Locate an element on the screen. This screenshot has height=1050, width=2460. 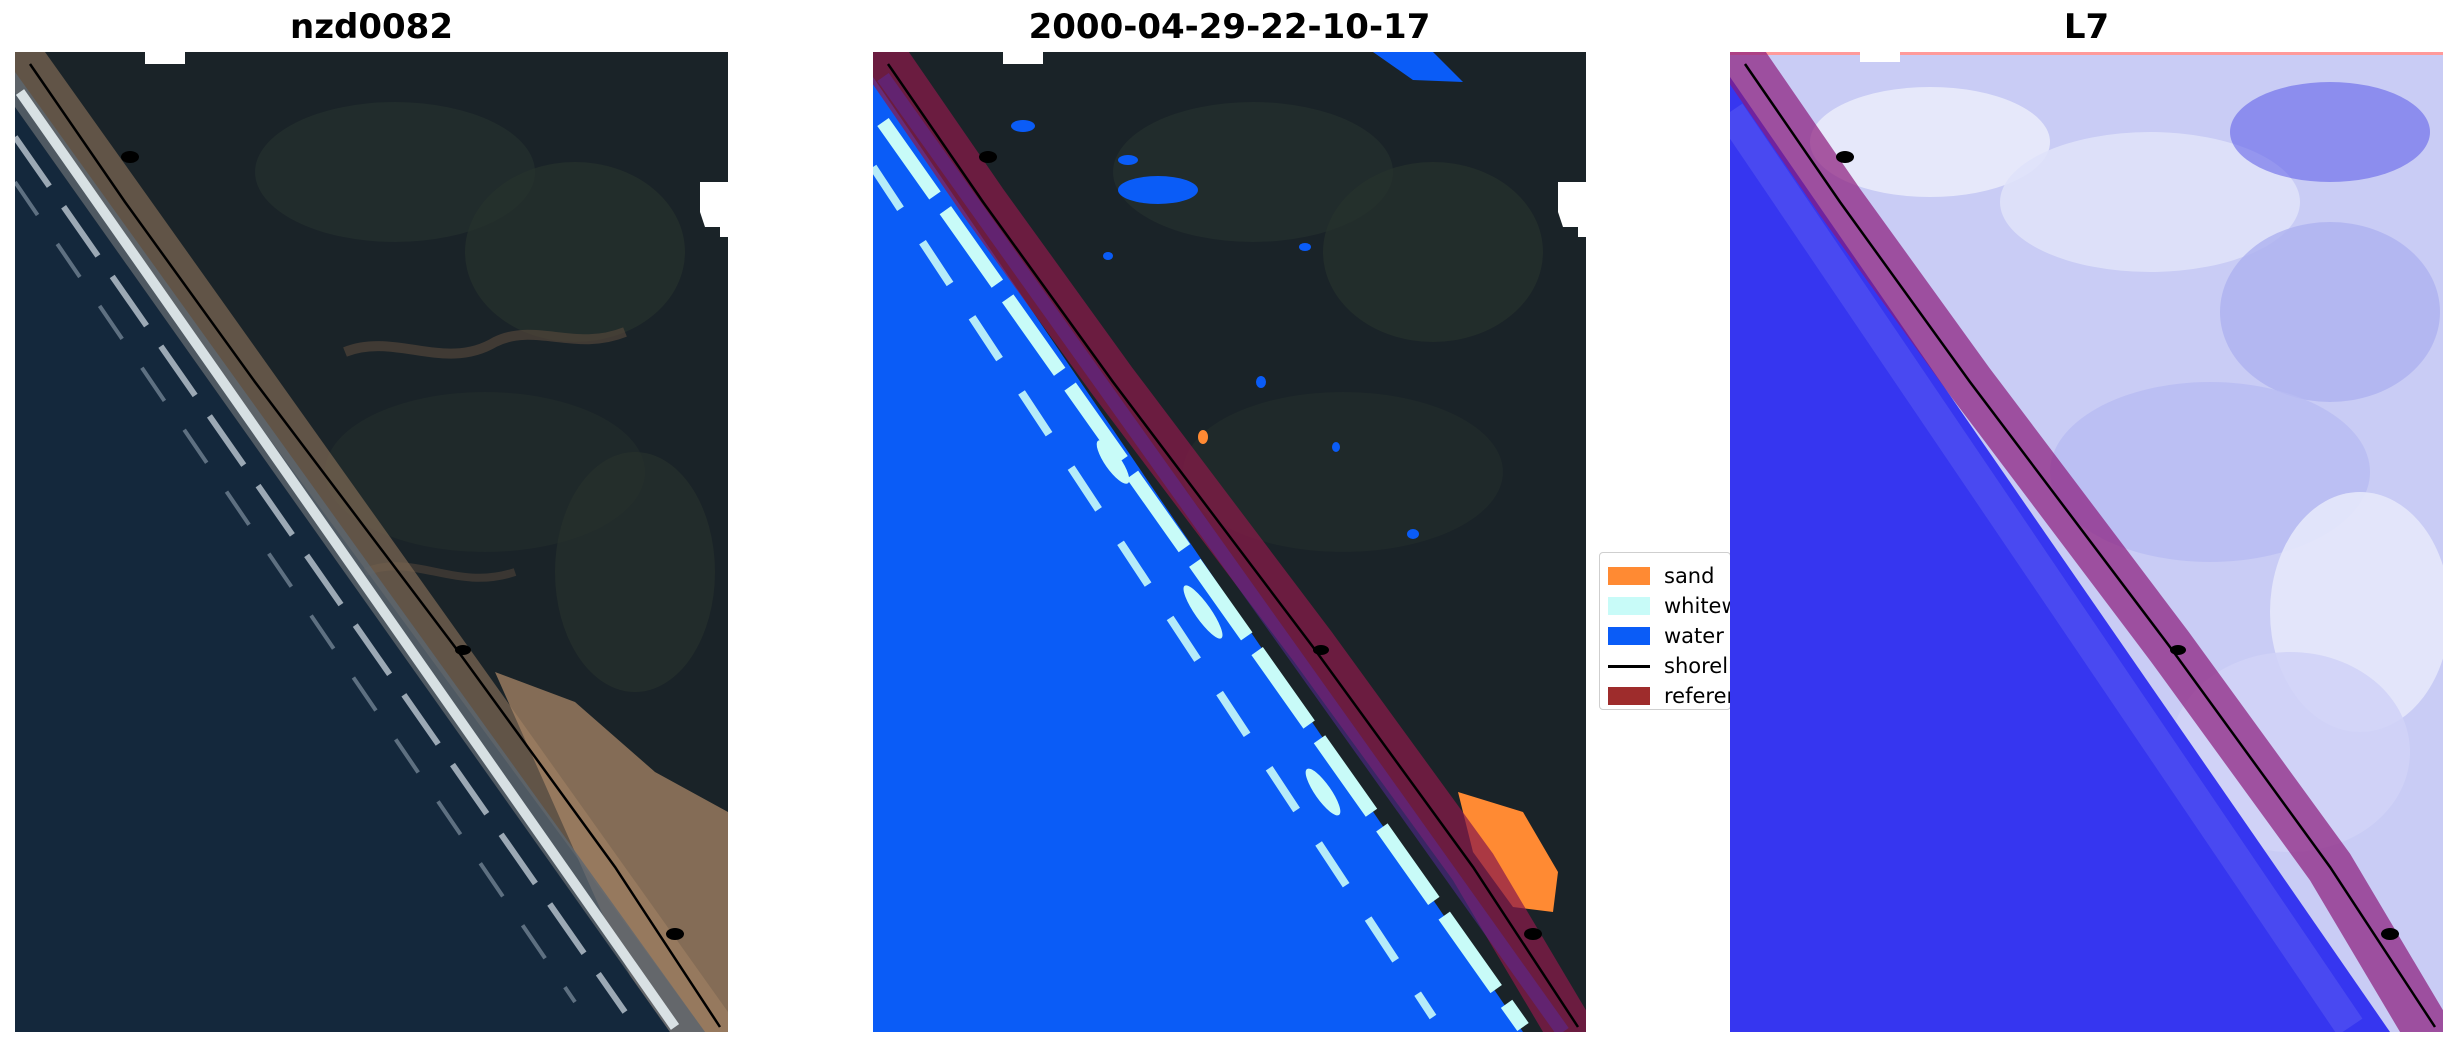
legend-item-reference: reference is located at coordinates (1669, 695).